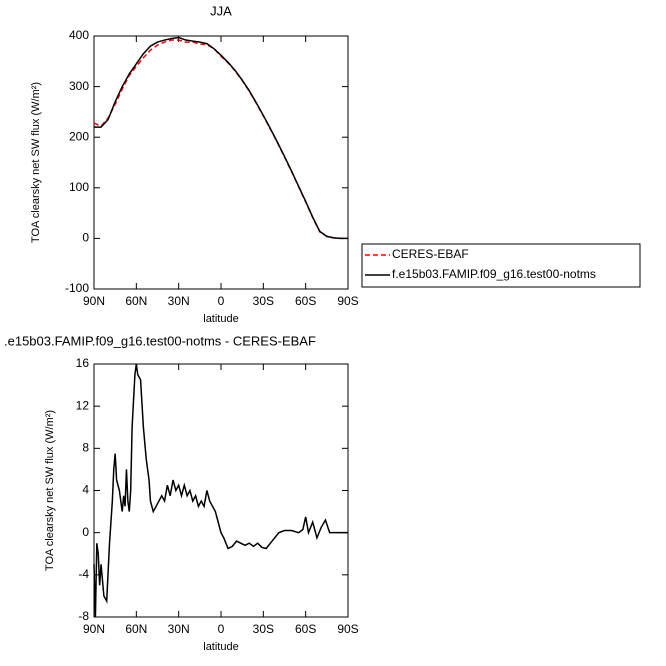 This screenshot has width=666, height=666. What do you see at coordinates (83, 616) in the screenshot?
I see `y-tick-label: -8` at bounding box center [83, 616].